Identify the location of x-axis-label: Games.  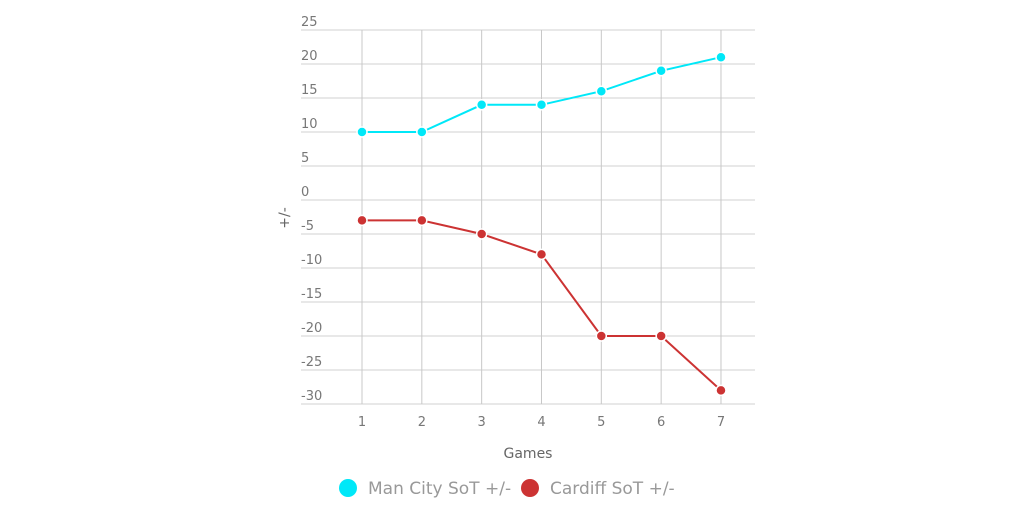
(528, 454).